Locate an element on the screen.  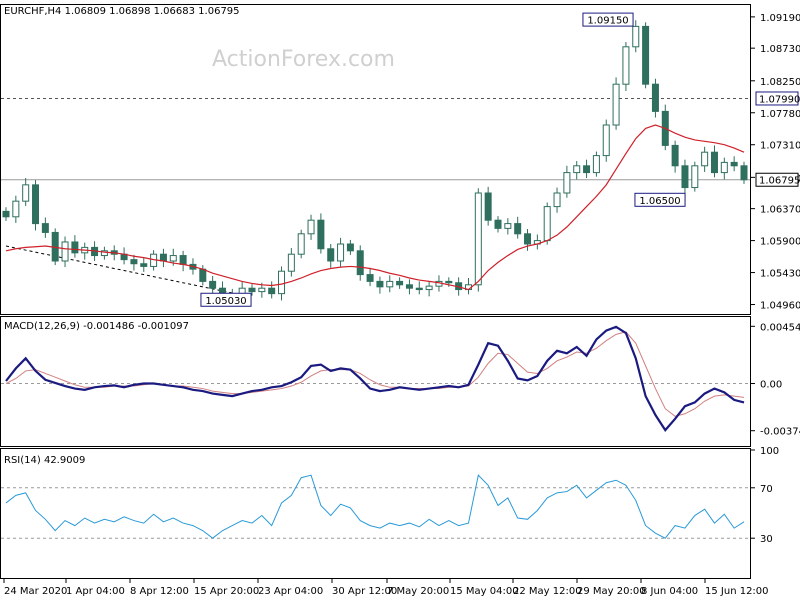
rsi-axis-label: 30 is located at coordinates (766, 539).